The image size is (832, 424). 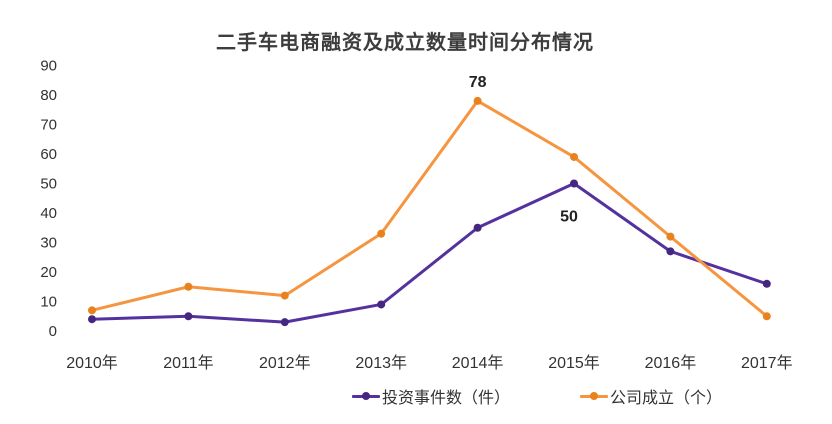 What do you see at coordinates (48, 272) in the screenshot?
I see `y-axis-tick-label: 20` at bounding box center [48, 272].